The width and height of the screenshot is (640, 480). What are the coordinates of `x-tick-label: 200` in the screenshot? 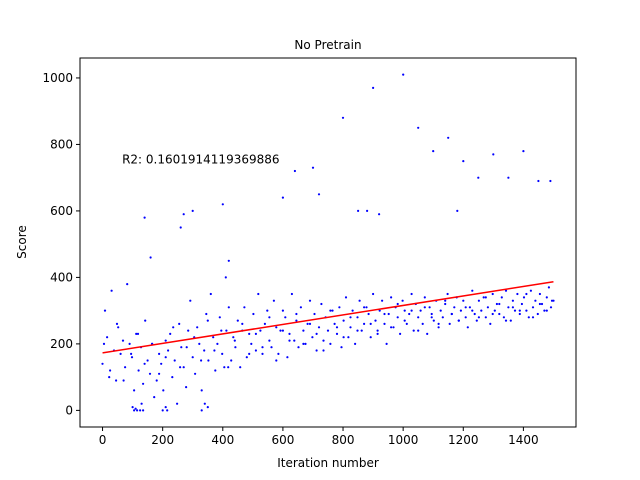 It's located at (162, 440).